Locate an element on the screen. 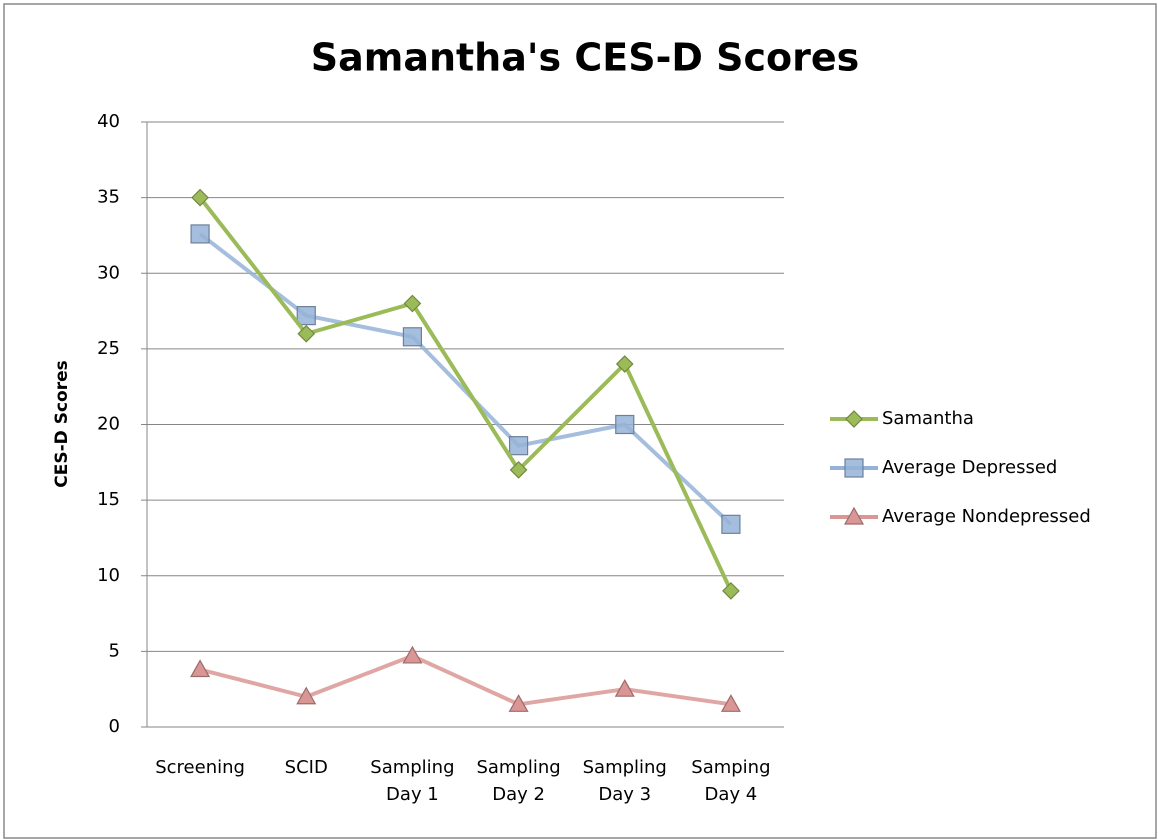 The height and width of the screenshot is (840, 1158). x-tick-label: Sampling Day 3 is located at coordinates (624, 781).